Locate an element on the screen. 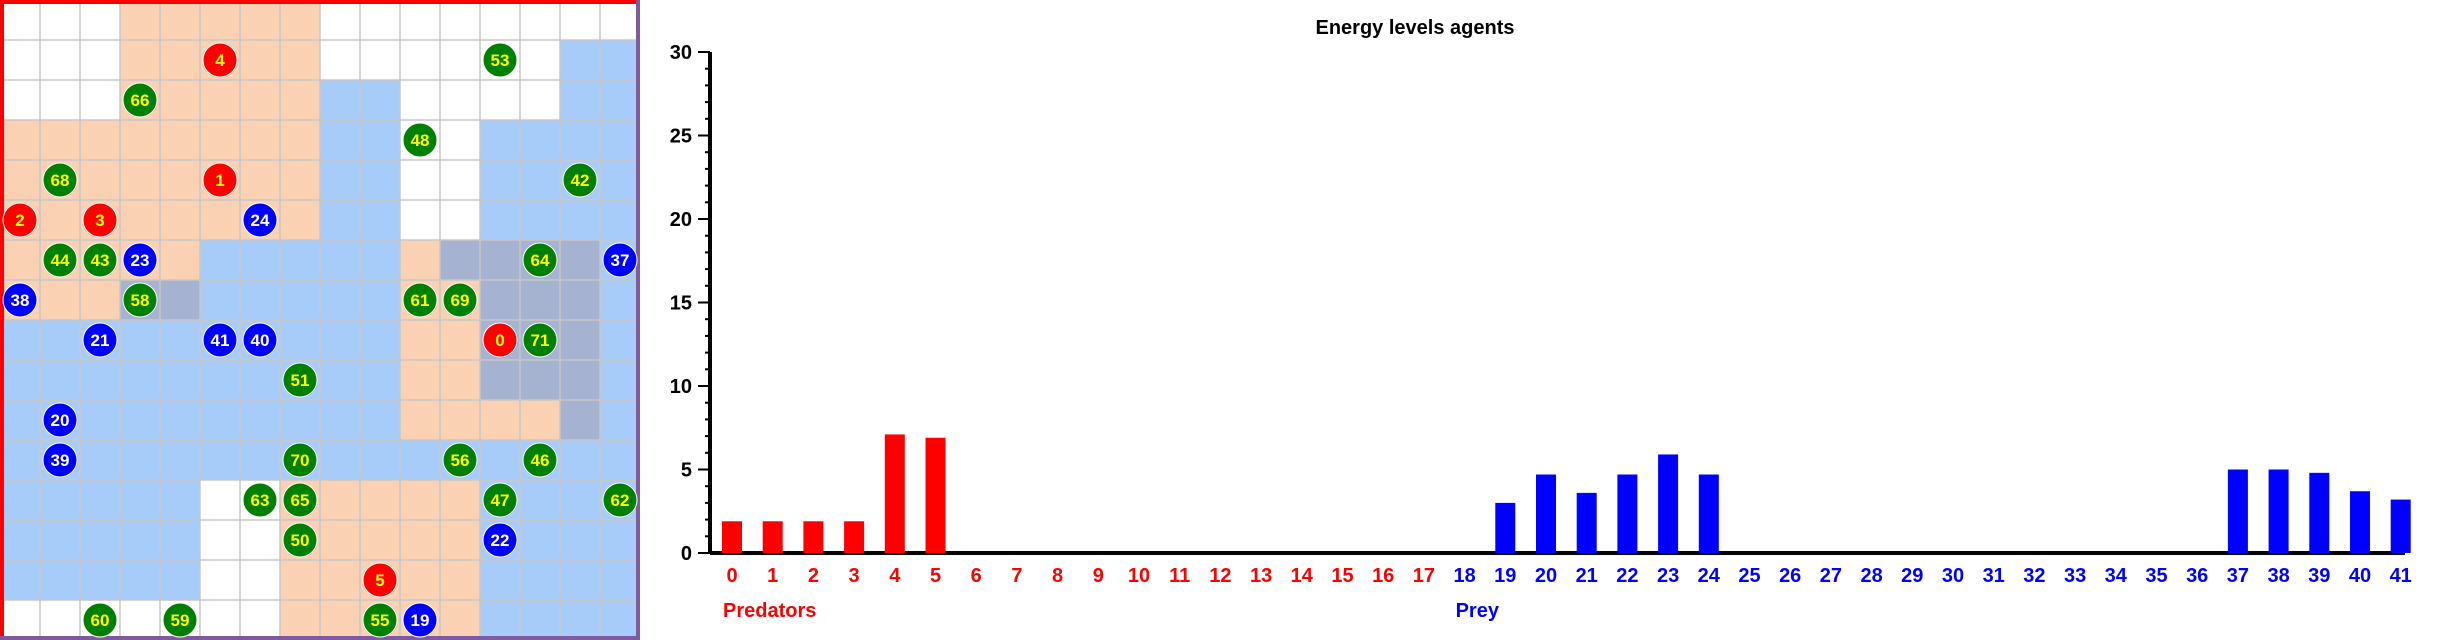  plant-agent-label: 44 is located at coordinates (60, 260).